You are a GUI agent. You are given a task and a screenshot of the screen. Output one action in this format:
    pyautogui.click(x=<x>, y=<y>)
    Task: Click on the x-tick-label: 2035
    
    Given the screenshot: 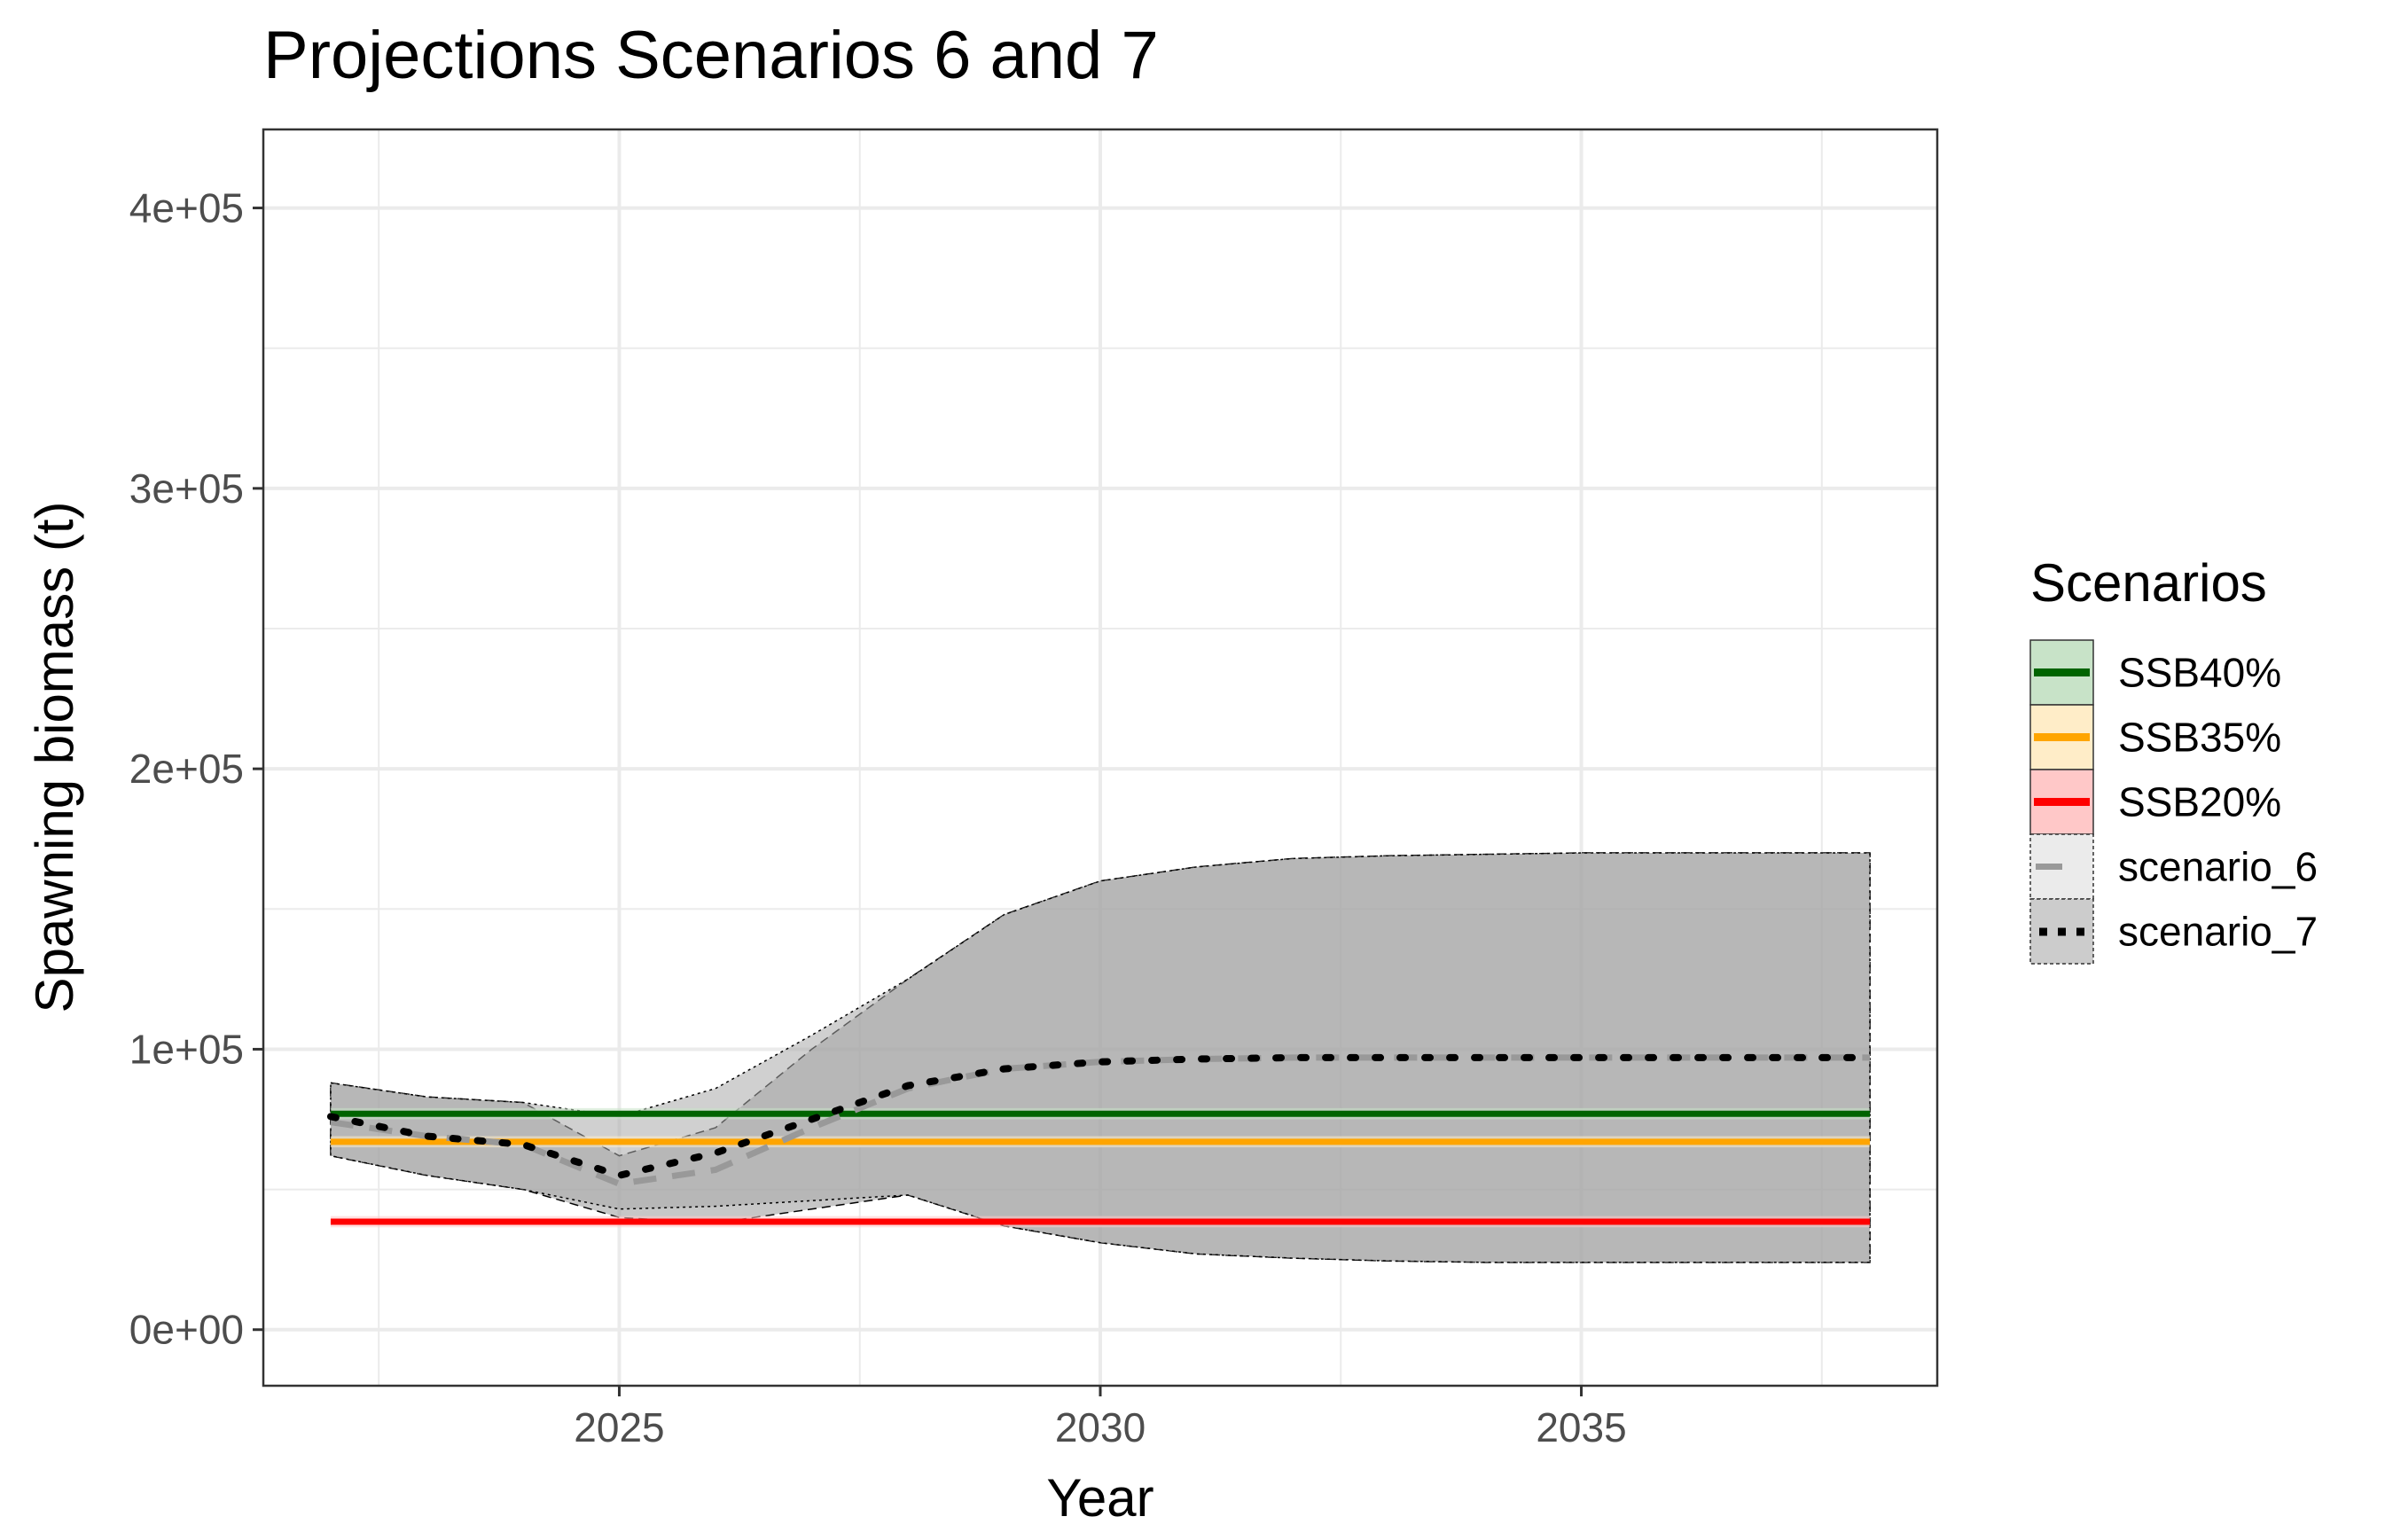 What is the action you would take?
    pyautogui.click(x=1581, y=1427)
    